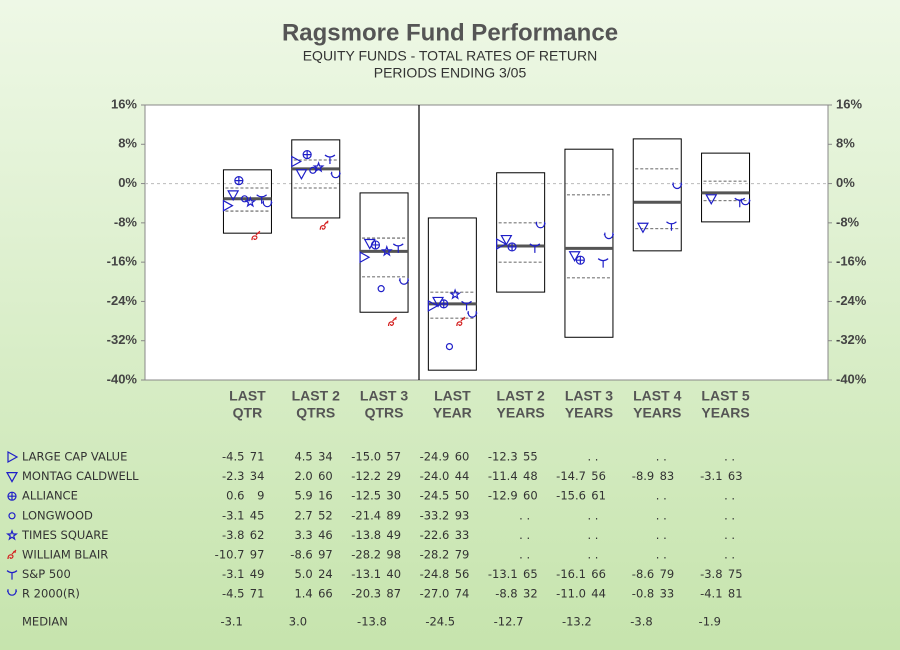 The width and height of the screenshot is (900, 650). Describe the element at coordinates (74, 457) in the screenshot. I see `legend-label: LARGE CAP VALUE` at that location.